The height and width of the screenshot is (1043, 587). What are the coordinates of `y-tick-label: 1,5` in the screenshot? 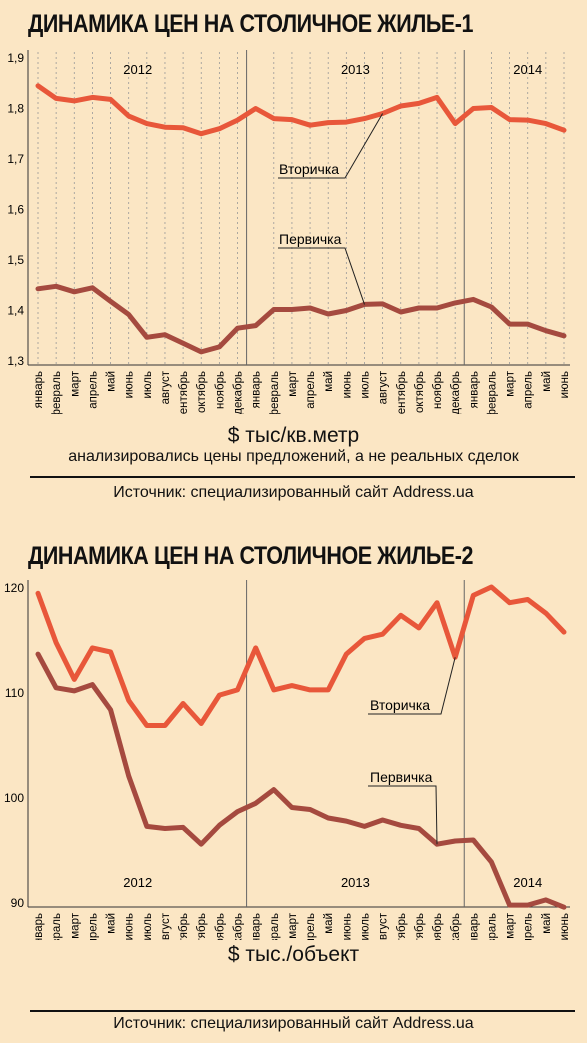 It's located at (15, 260).